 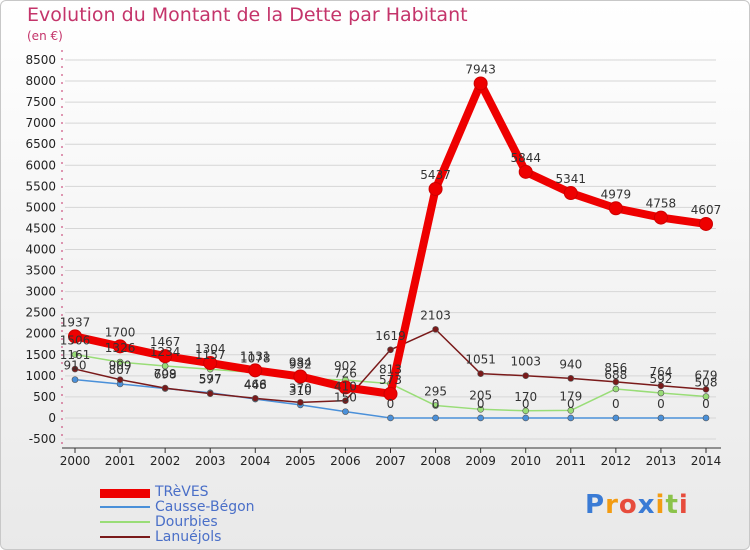 What do you see at coordinates (40, 81) in the screenshot?
I see `y-tick-label: 8000` at bounding box center [40, 81].